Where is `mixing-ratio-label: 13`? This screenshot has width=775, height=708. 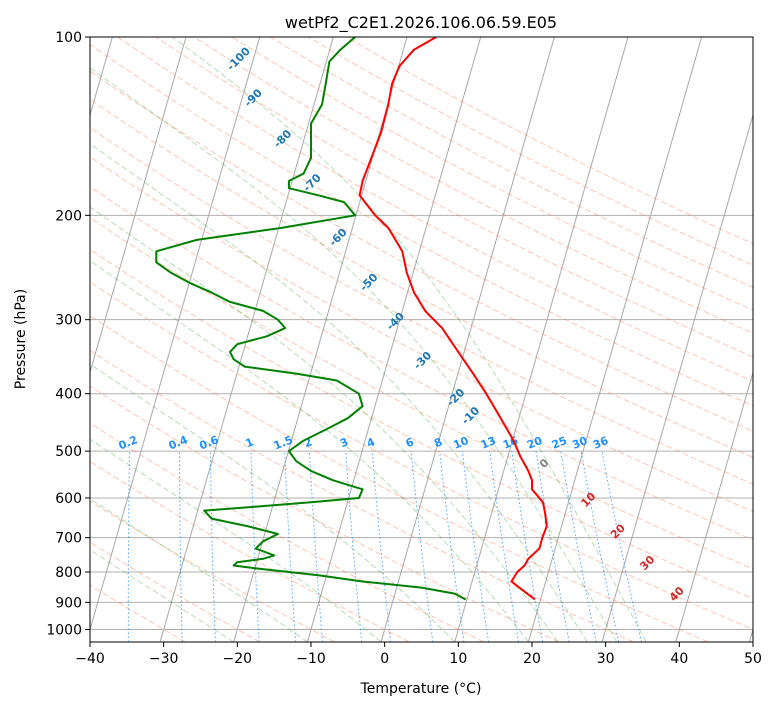 mixing-ratio-label: 13 is located at coordinates (488, 443).